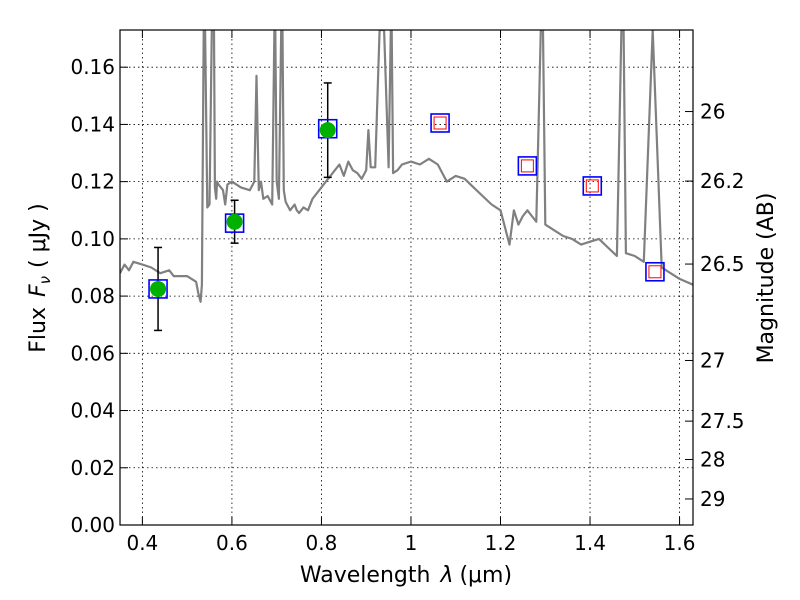  Describe the element at coordinates (92, 468) in the screenshot. I see `y-tick-label: 0.02` at that location.